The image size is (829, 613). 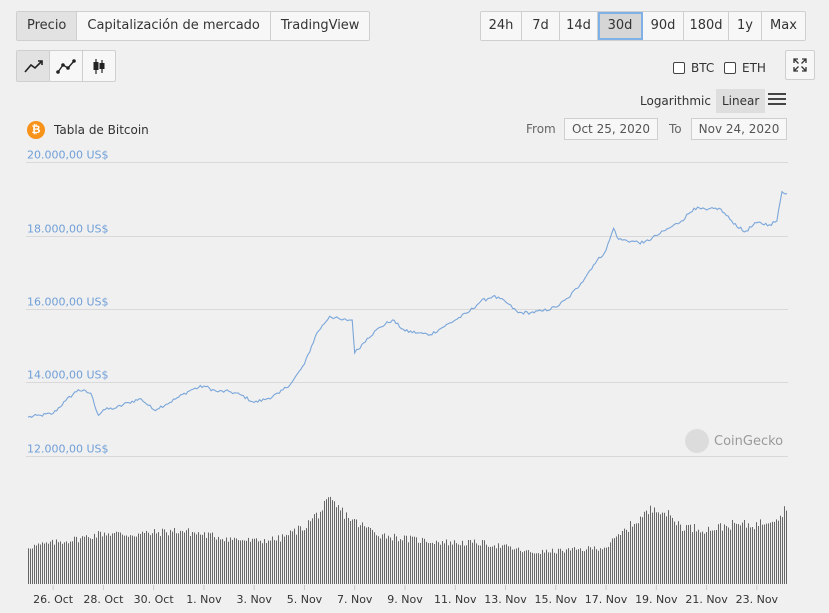 I want to click on to-label: To, so click(x=675, y=129).